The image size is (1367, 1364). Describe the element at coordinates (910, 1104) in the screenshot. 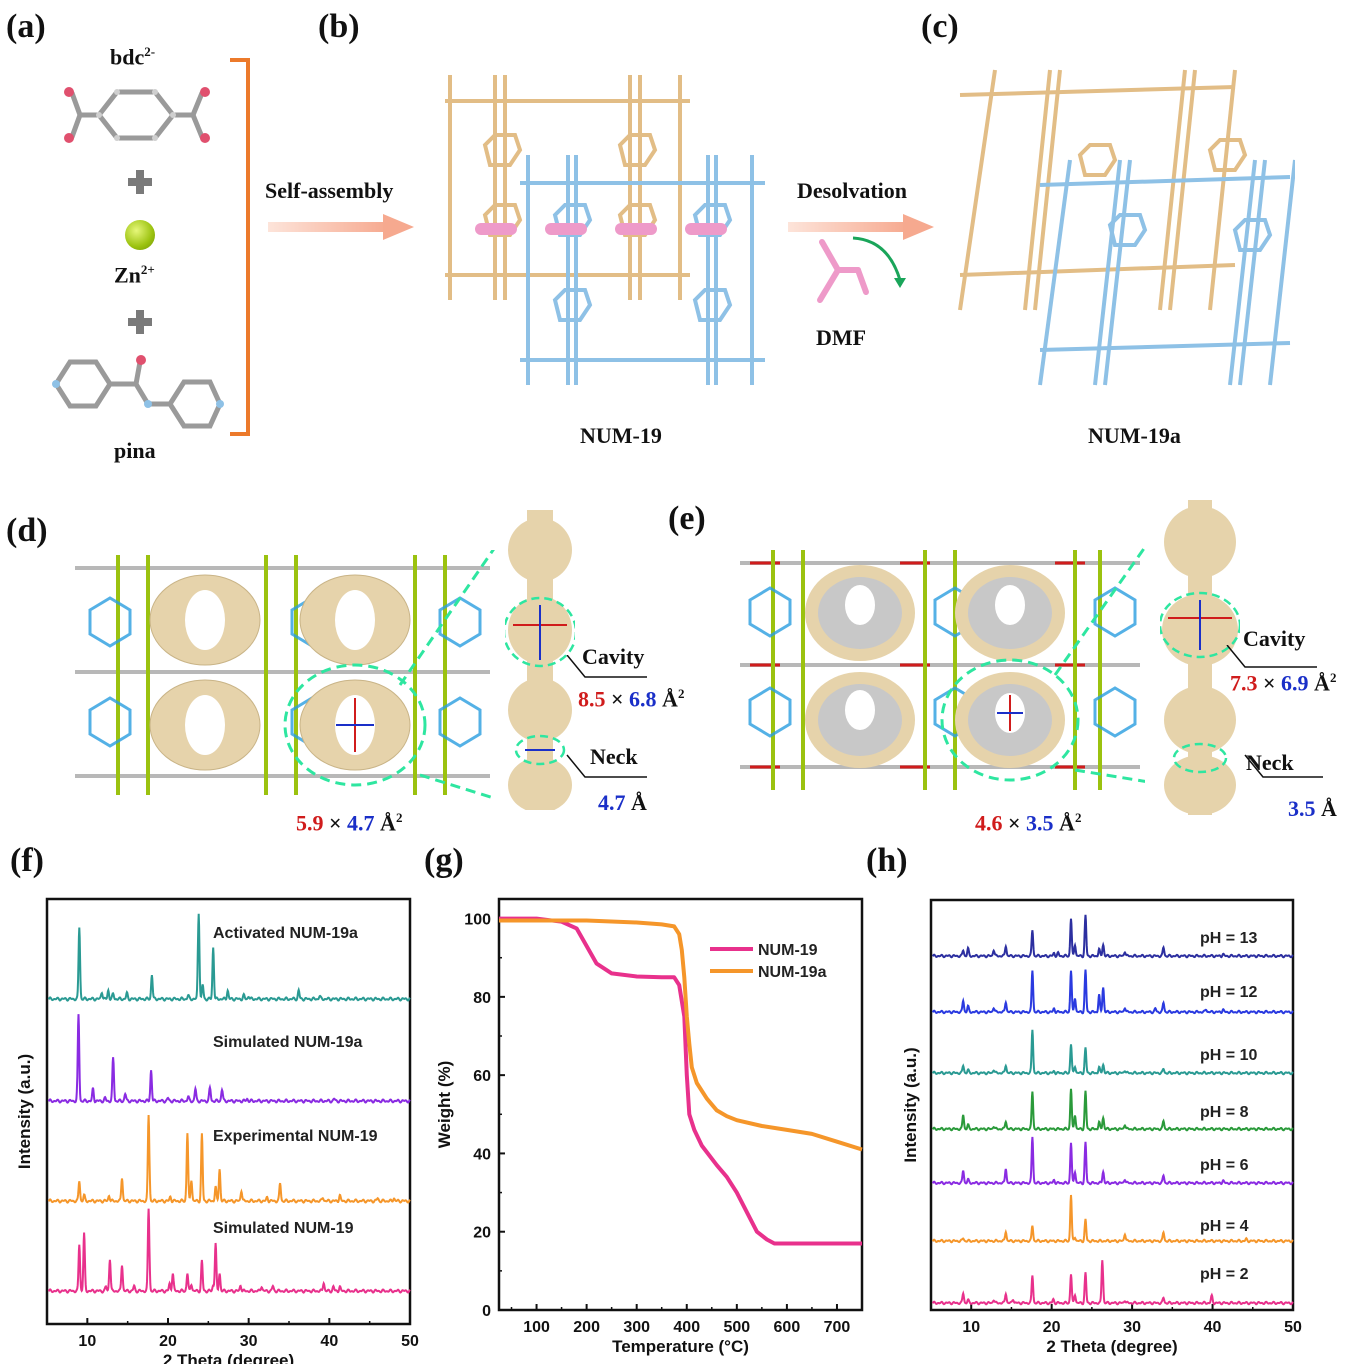

I see `y-axis-label: Intensity (a.u.)` at that location.